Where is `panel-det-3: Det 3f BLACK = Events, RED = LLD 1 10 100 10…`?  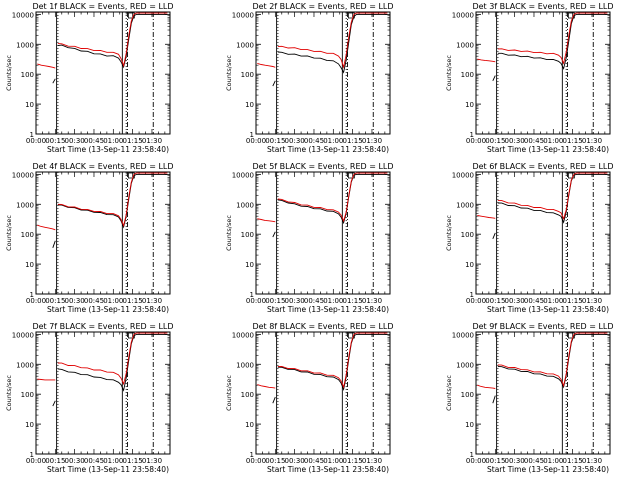
panel-det-3: Det 3f BLACK = Events, RED = LLD 1 10 100 10… is located at coordinates (529, 78).